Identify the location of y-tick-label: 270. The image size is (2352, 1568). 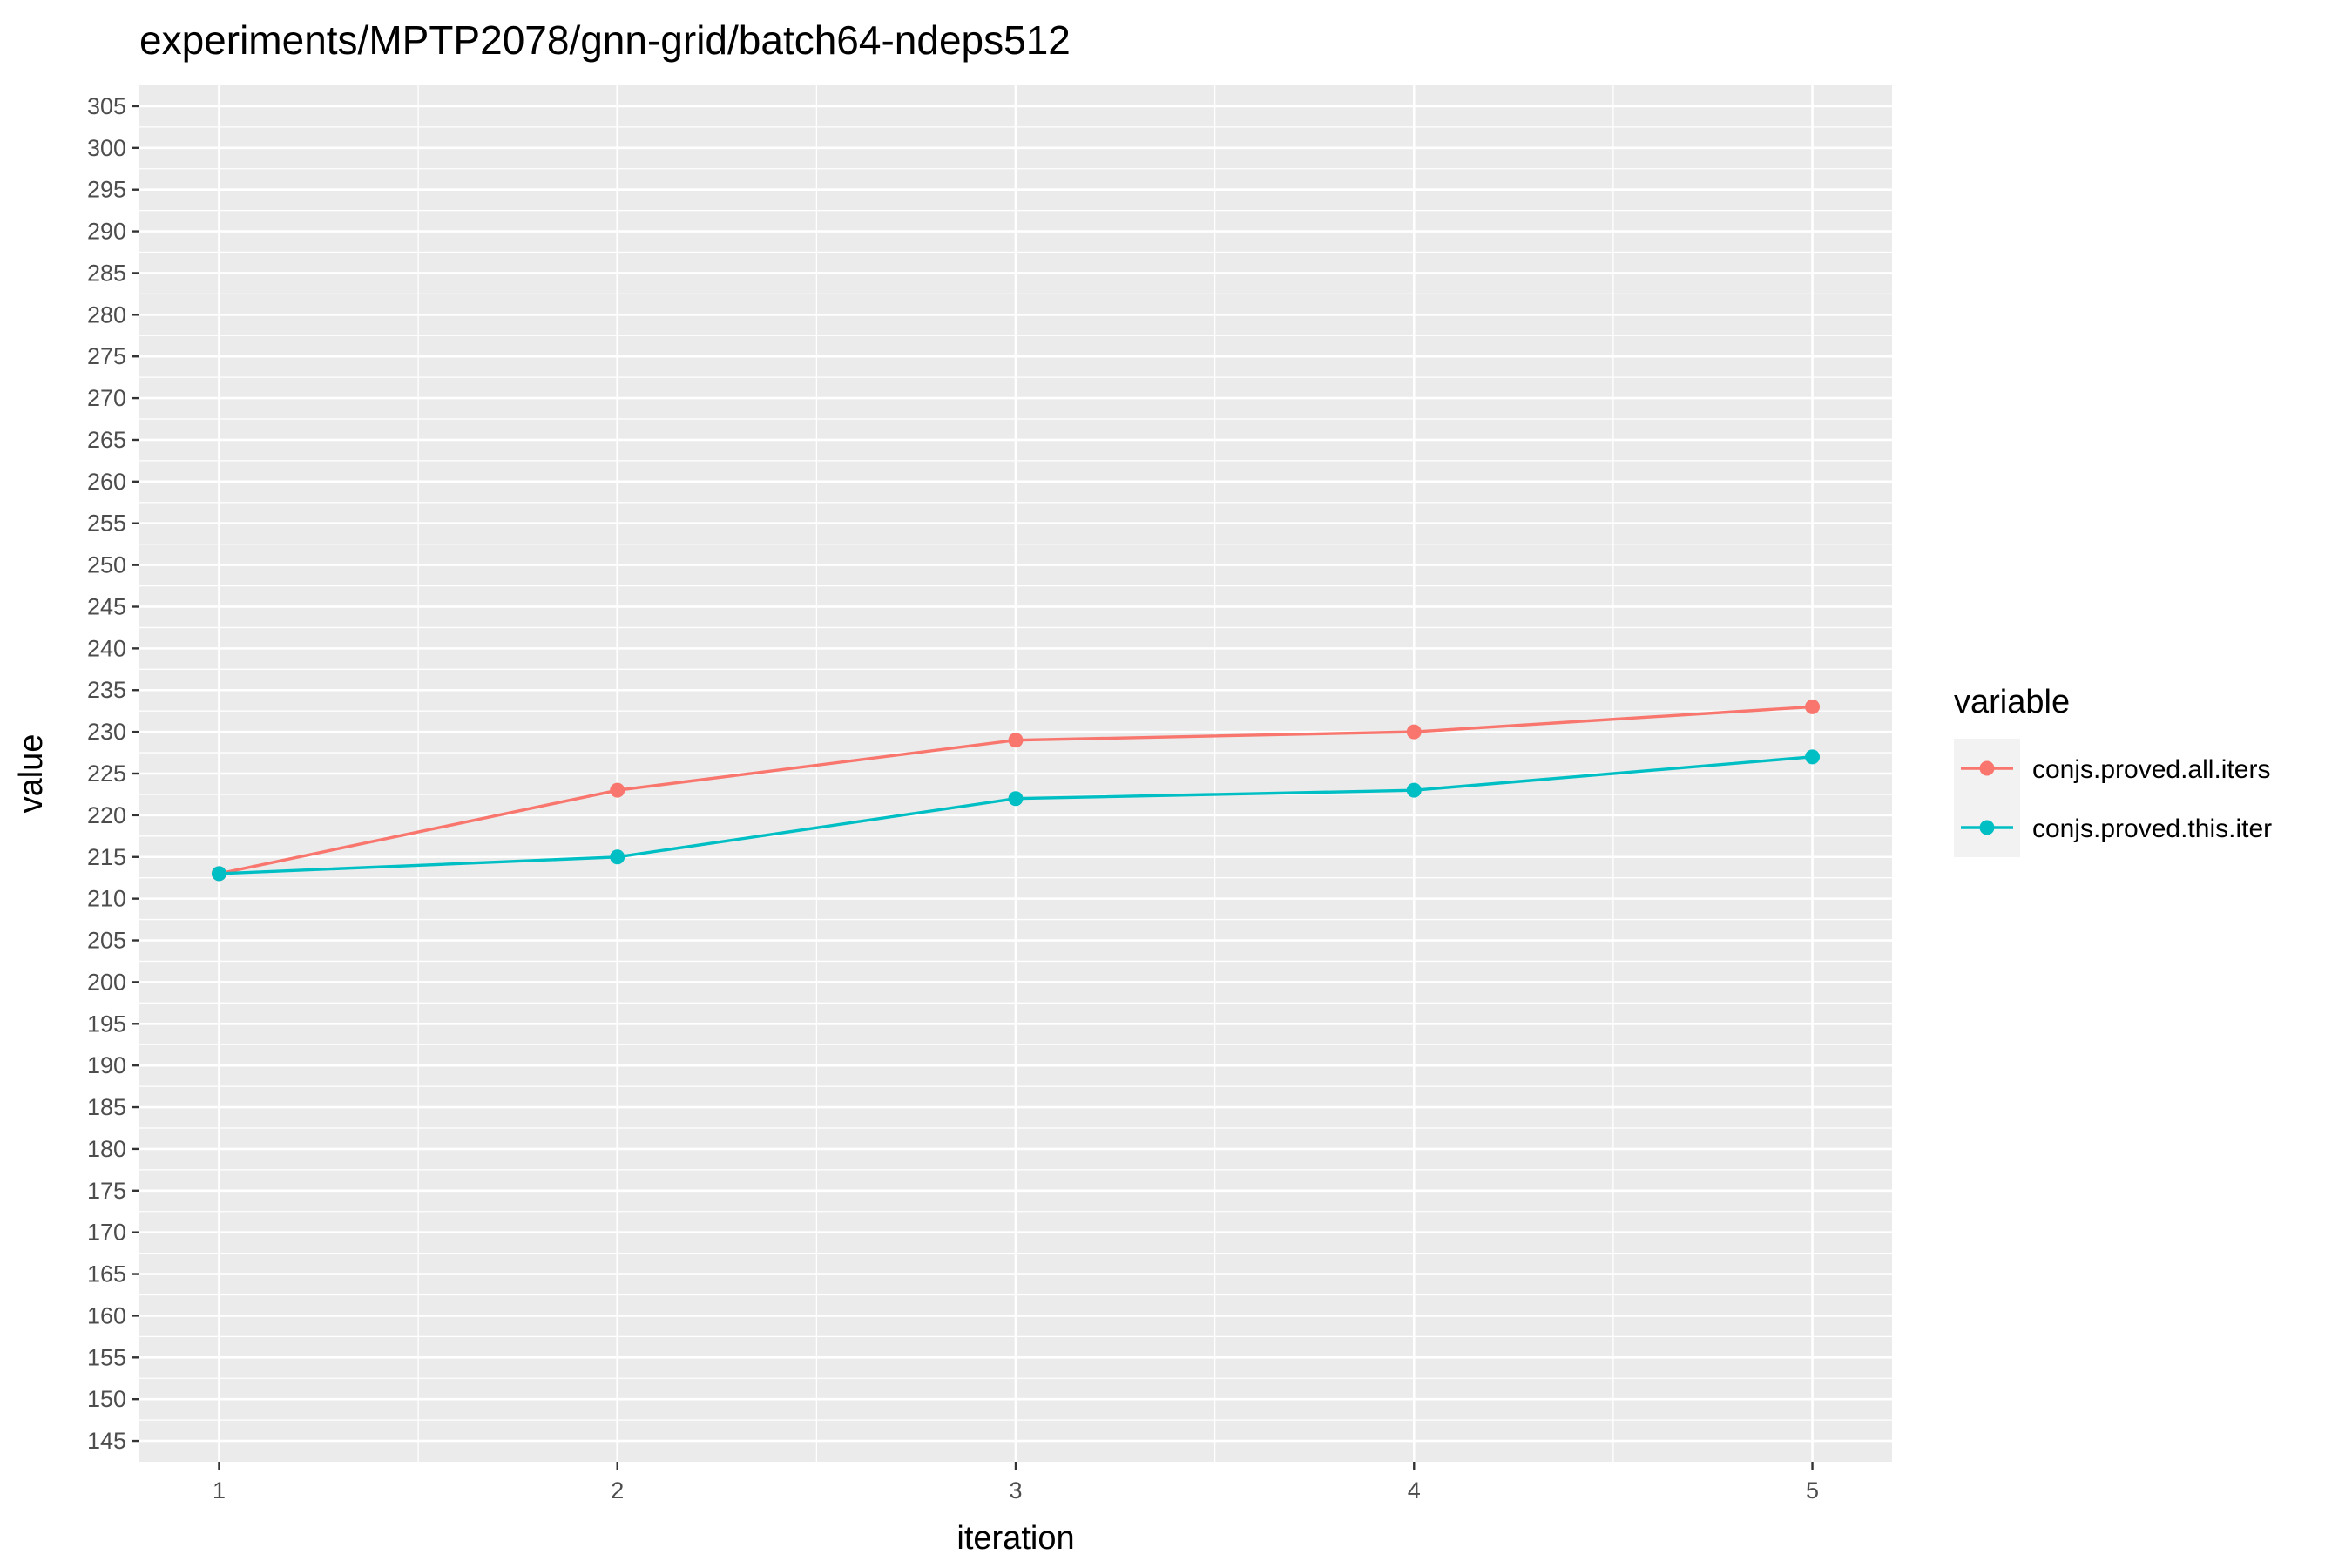
(106, 398).